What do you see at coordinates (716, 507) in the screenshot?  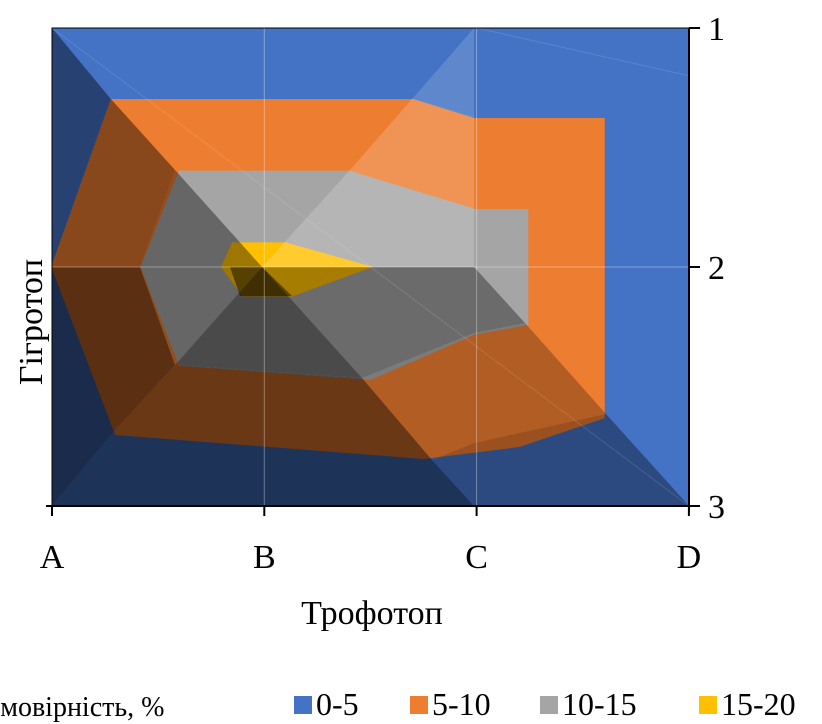 I see `y-tick-label: 3` at bounding box center [716, 507].